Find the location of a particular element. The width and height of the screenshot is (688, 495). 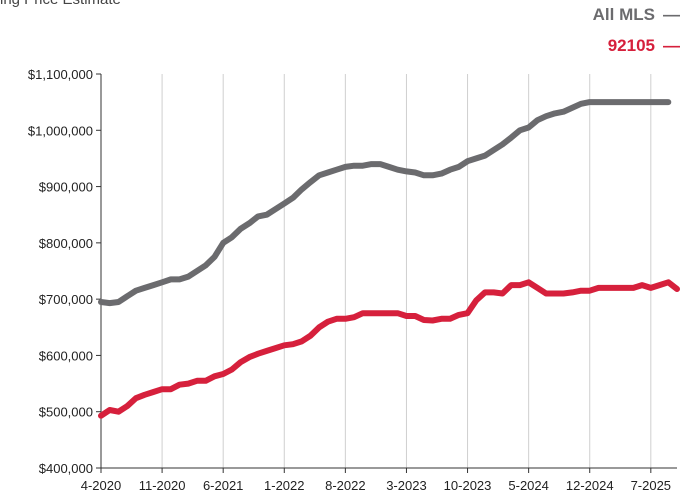

x-tick-label: 12-2024 is located at coordinates (590, 485).